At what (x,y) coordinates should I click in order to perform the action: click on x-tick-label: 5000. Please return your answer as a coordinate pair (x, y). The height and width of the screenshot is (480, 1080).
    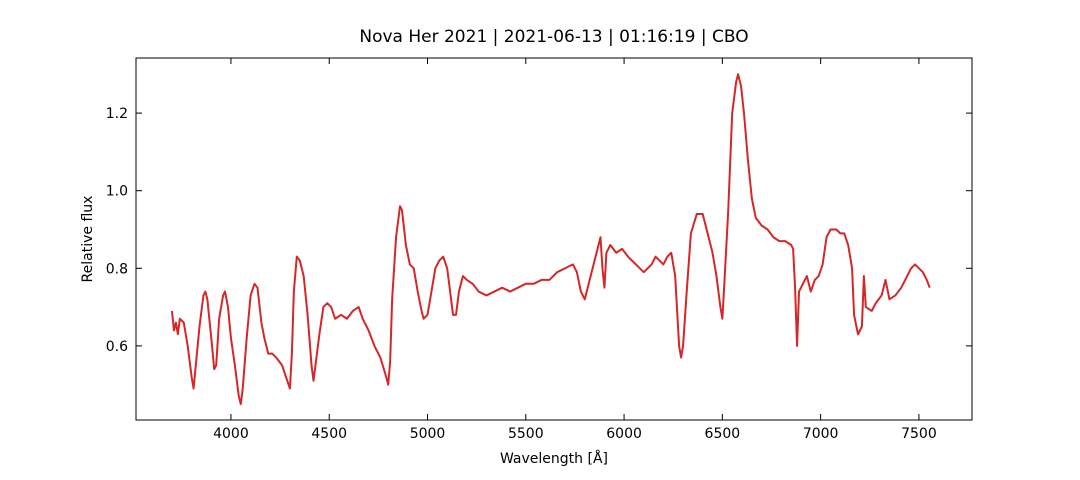
    Looking at the image, I should click on (428, 434).